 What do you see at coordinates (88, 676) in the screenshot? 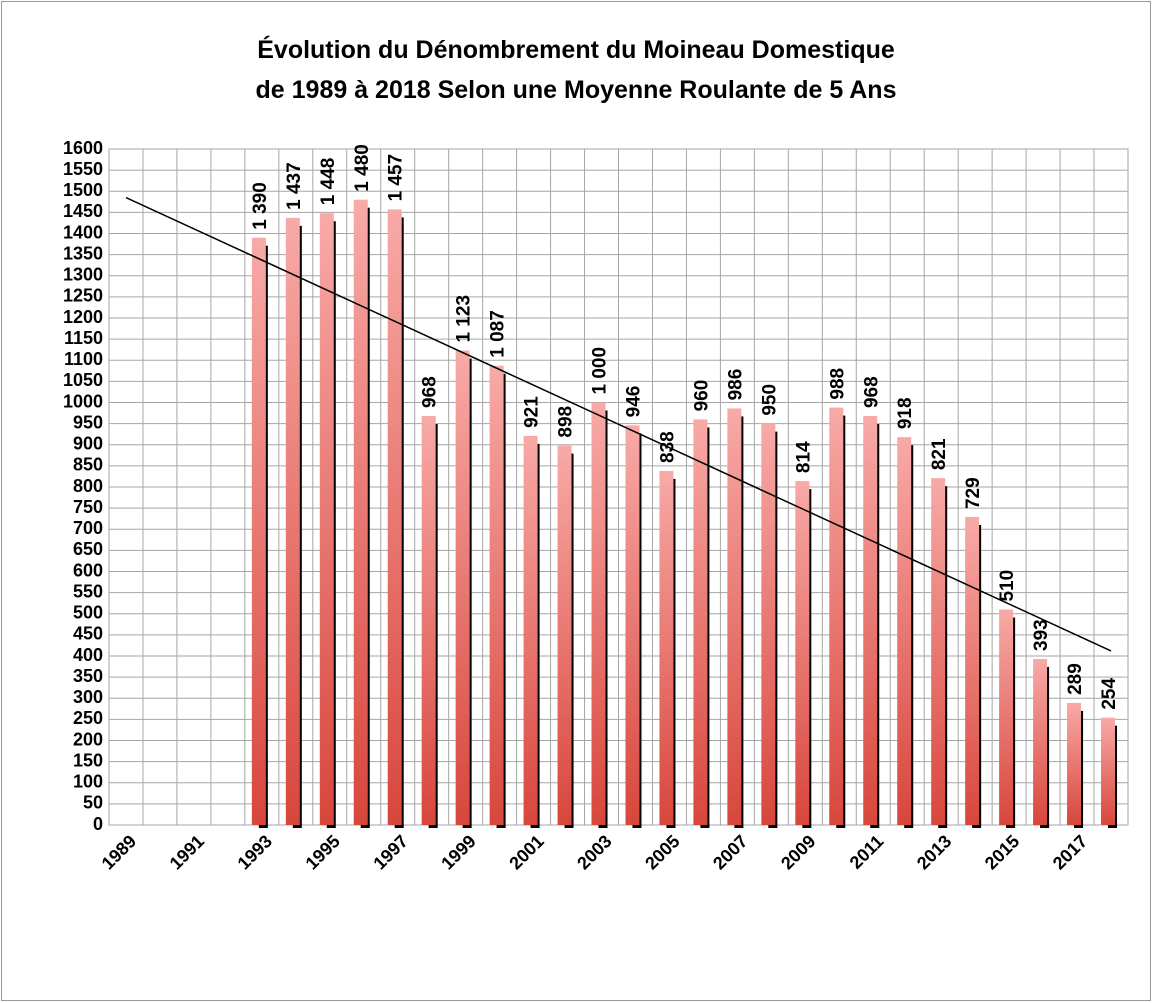
I see `y-tick-label: 350` at bounding box center [88, 676].